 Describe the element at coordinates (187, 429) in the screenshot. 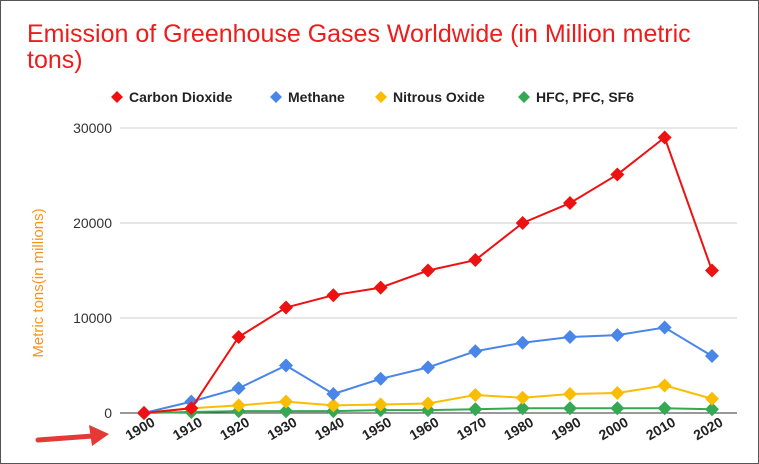

I see `x-tick-label: 1910` at that location.